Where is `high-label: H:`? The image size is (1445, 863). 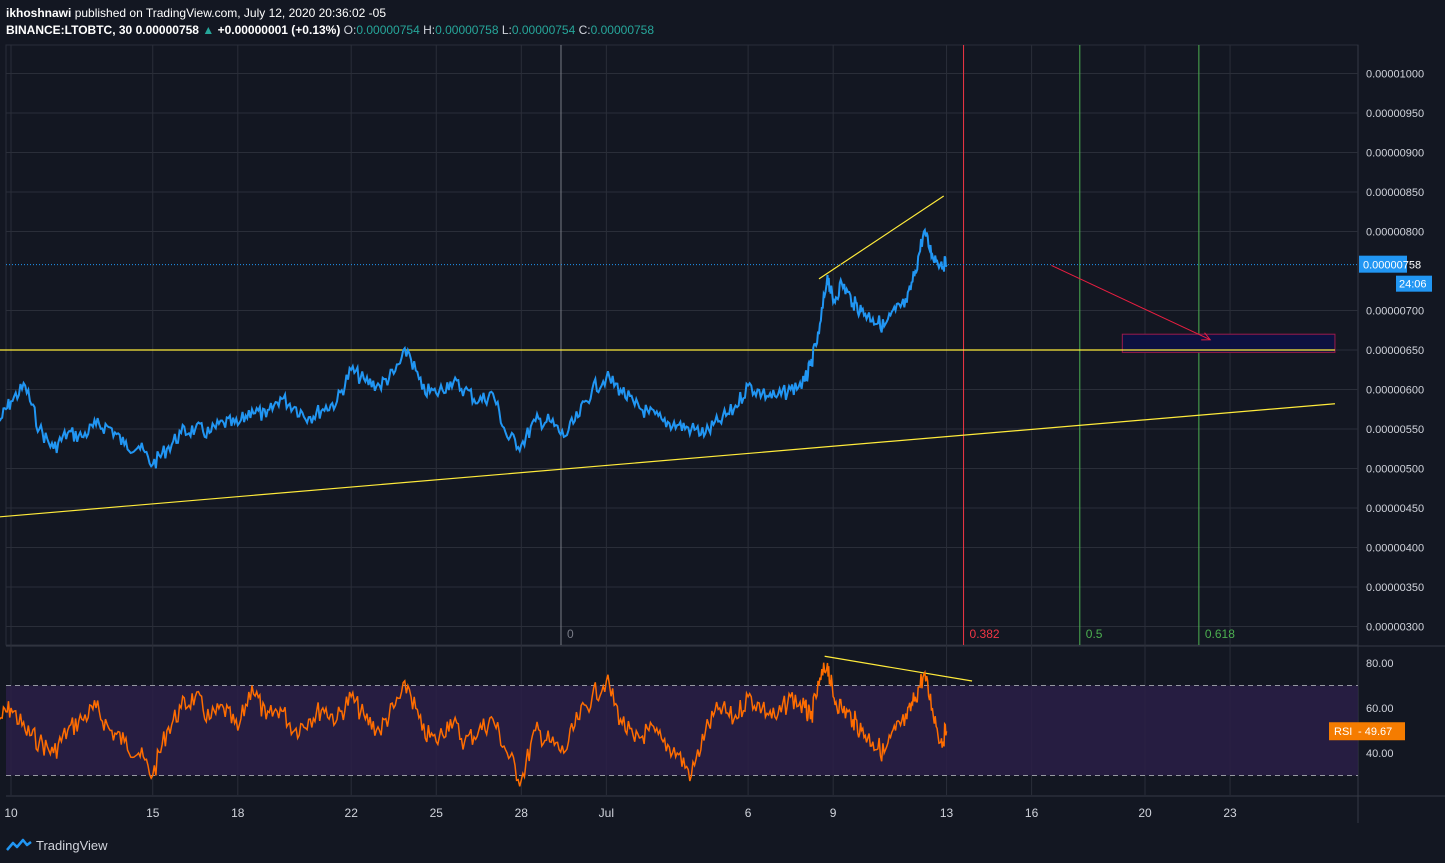 high-label: H: is located at coordinates (429, 30).